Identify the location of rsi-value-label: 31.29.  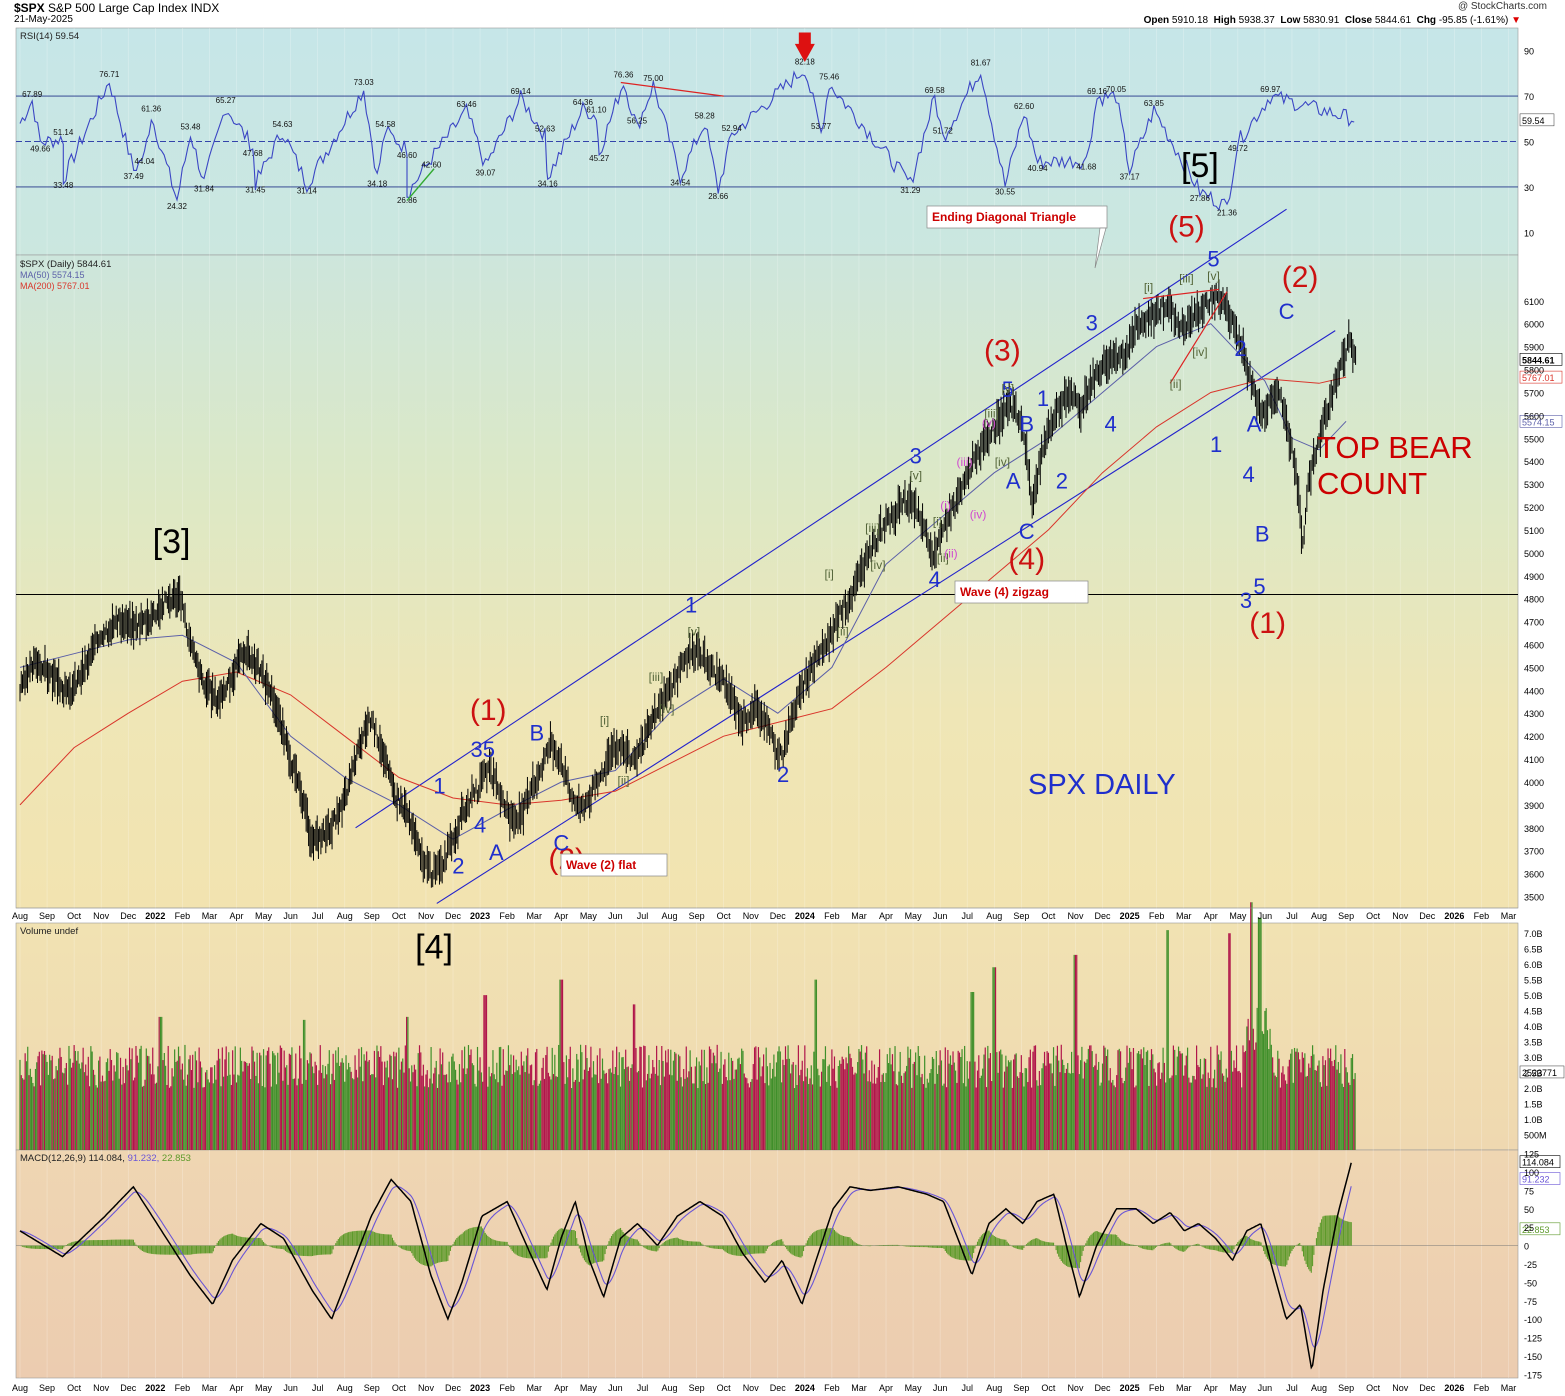
(910, 190).